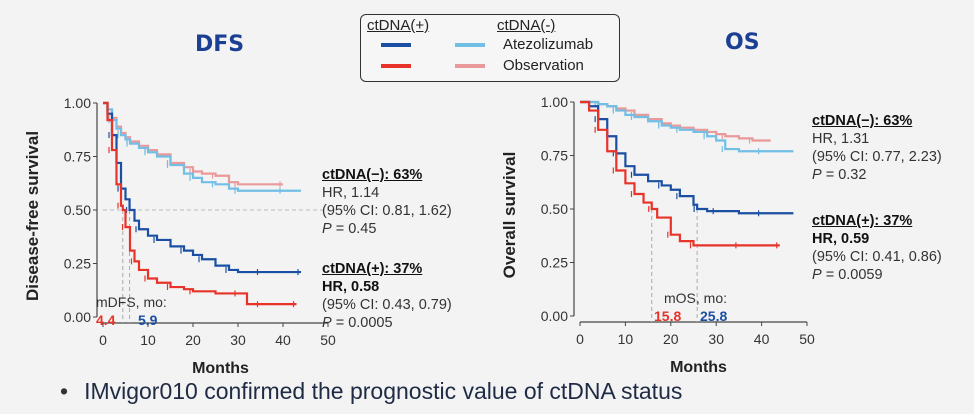 Image resolution: width=974 pixels, height=414 pixels. What do you see at coordinates (742, 42) in the screenshot?
I see `os-title: OS` at bounding box center [742, 42].